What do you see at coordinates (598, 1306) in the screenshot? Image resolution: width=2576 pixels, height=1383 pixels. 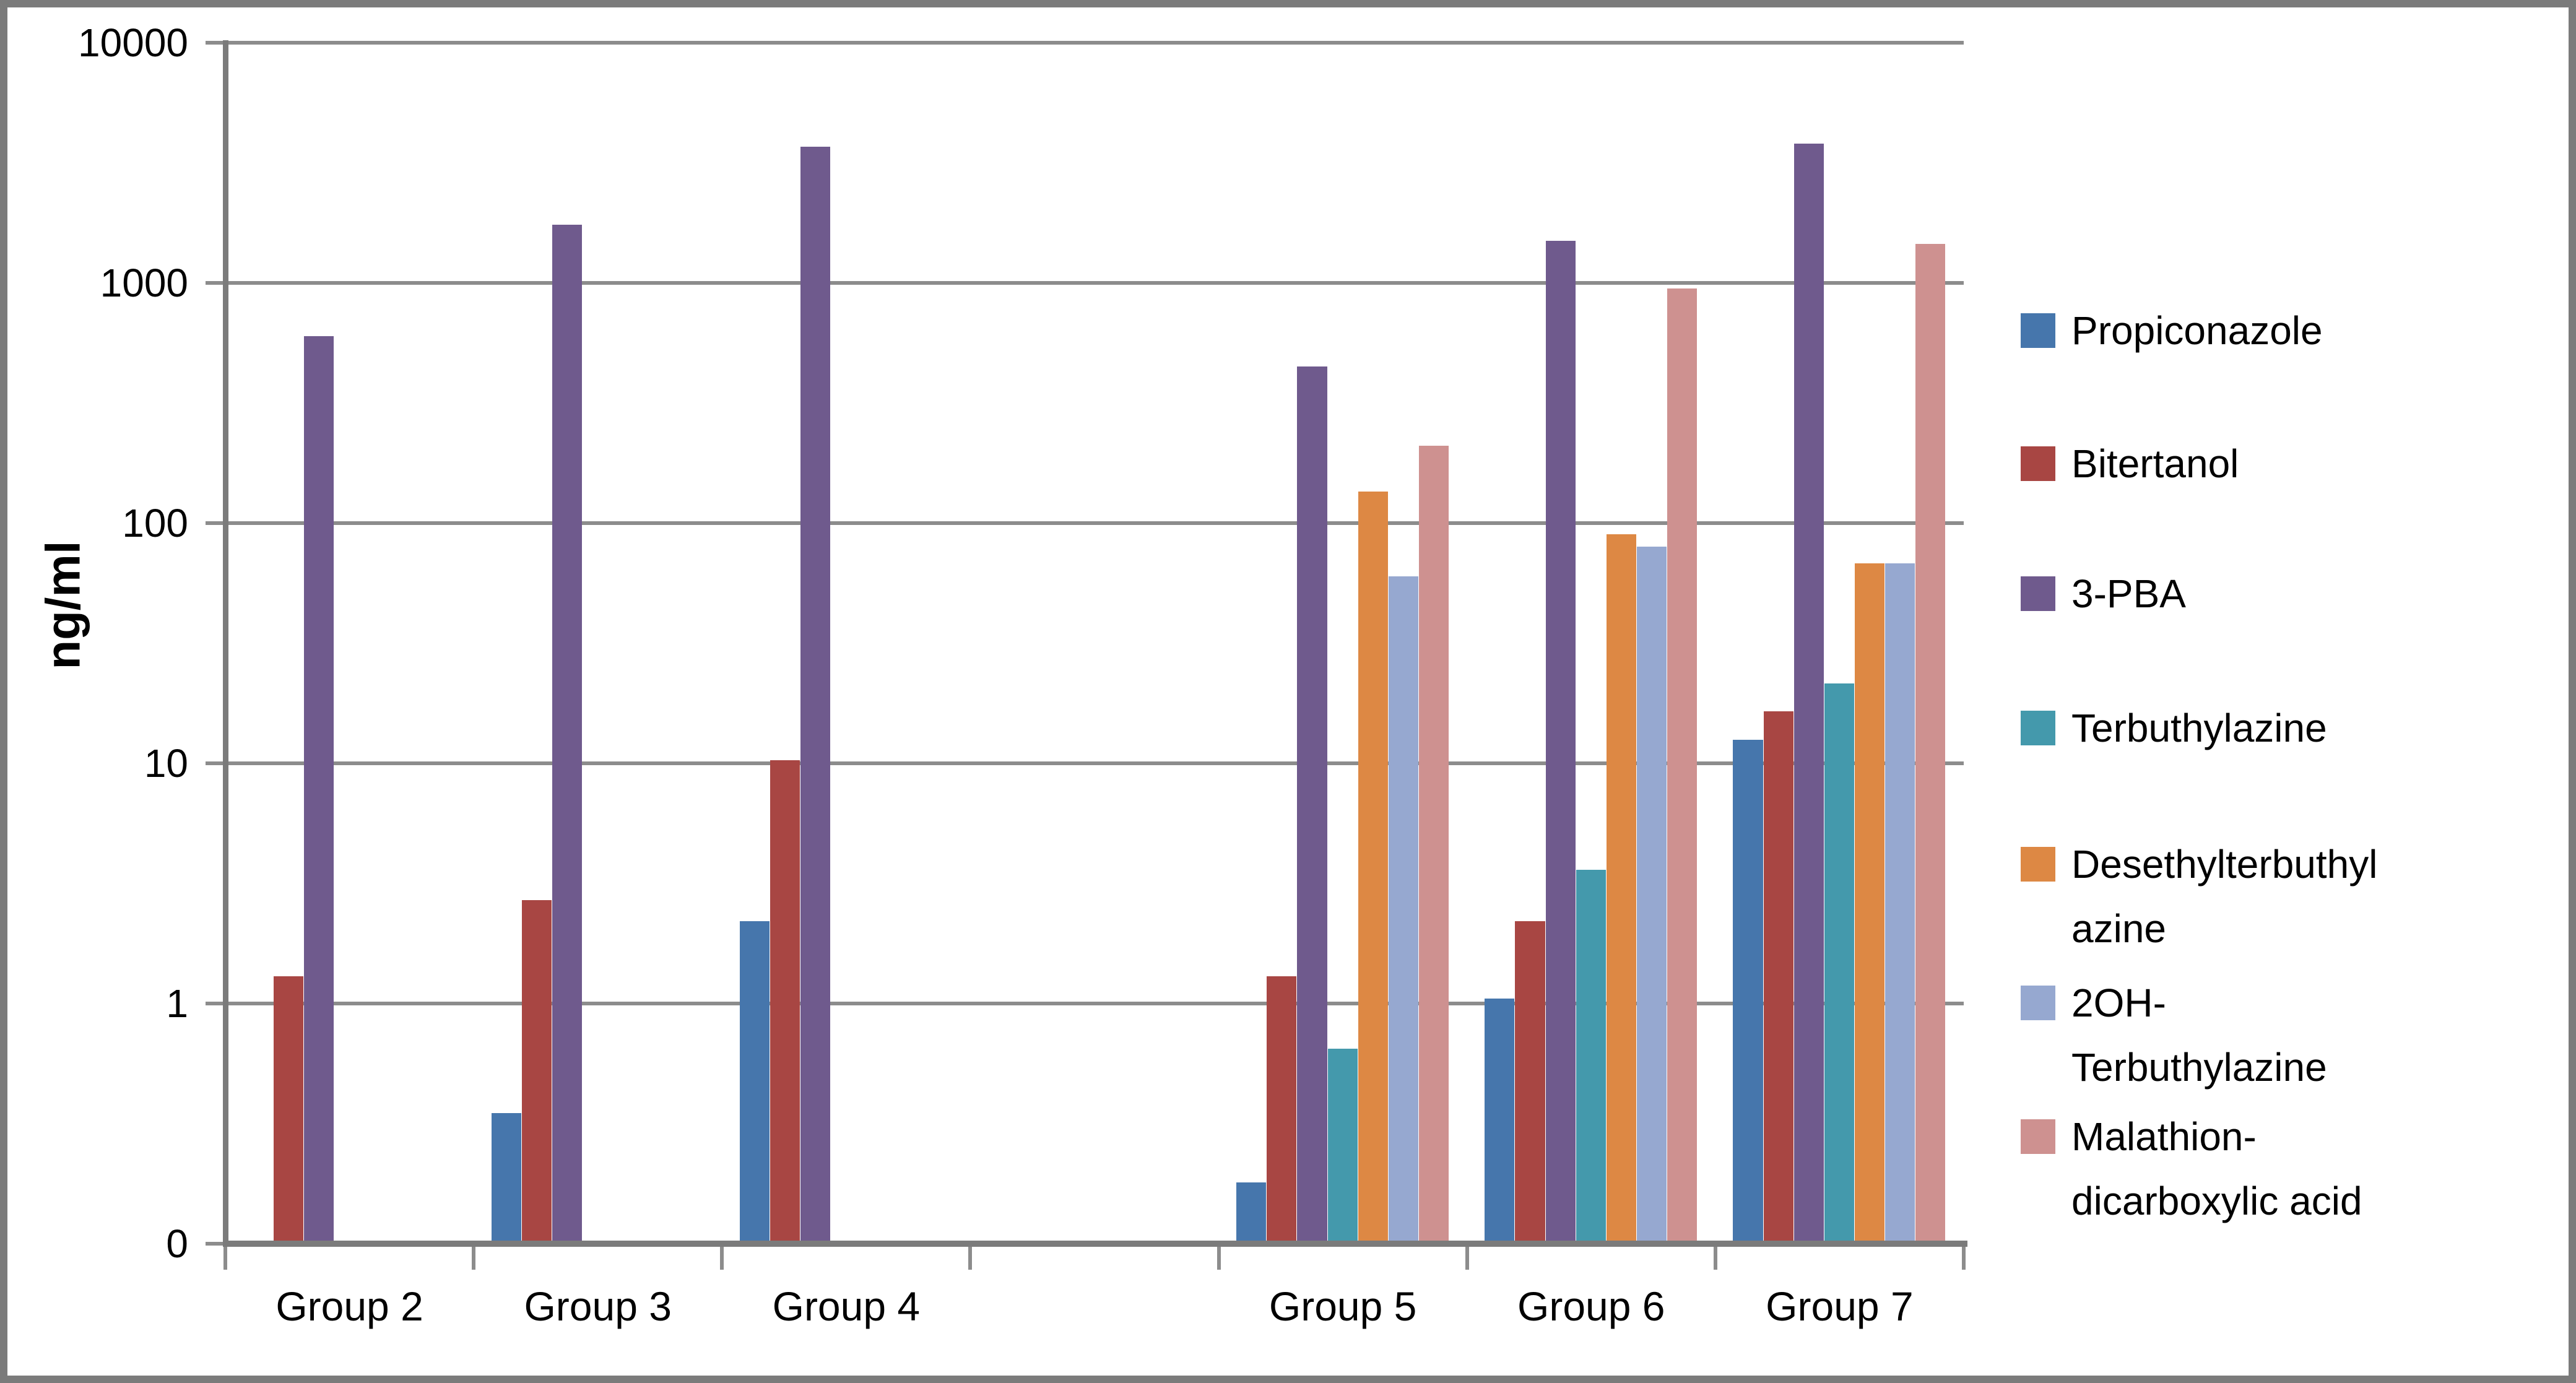 I see `x-category-label: Group 3` at bounding box center [598, 1306].